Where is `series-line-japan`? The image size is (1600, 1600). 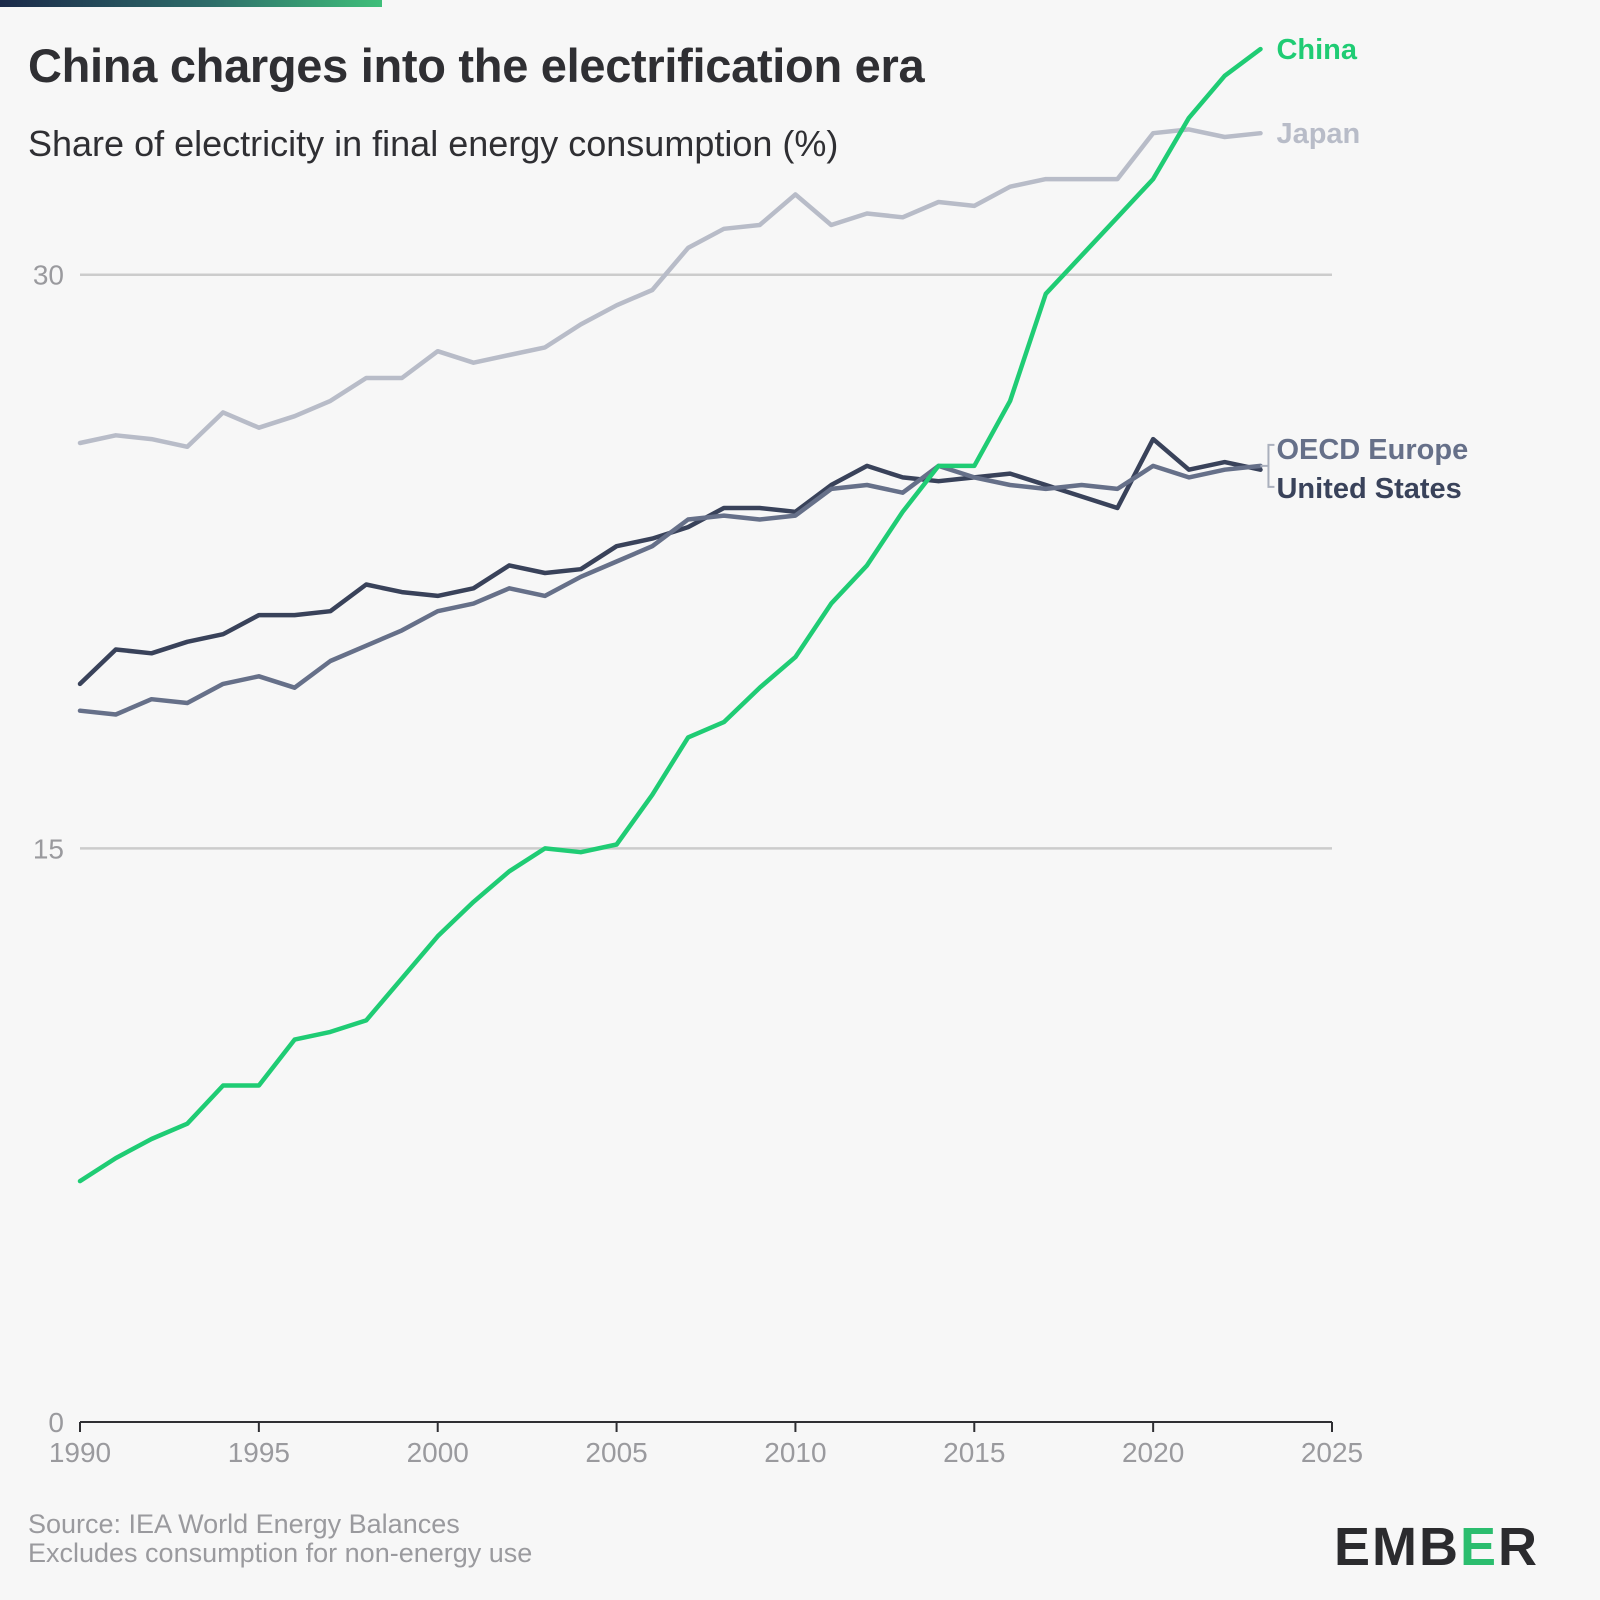
series-line-japan is located at coordinates (670, 288).